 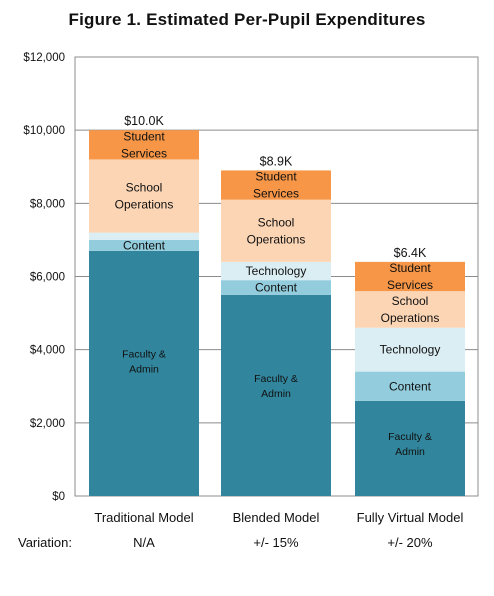 I want to click on y-tick-label: $12,000, so click(x=44, y=58).